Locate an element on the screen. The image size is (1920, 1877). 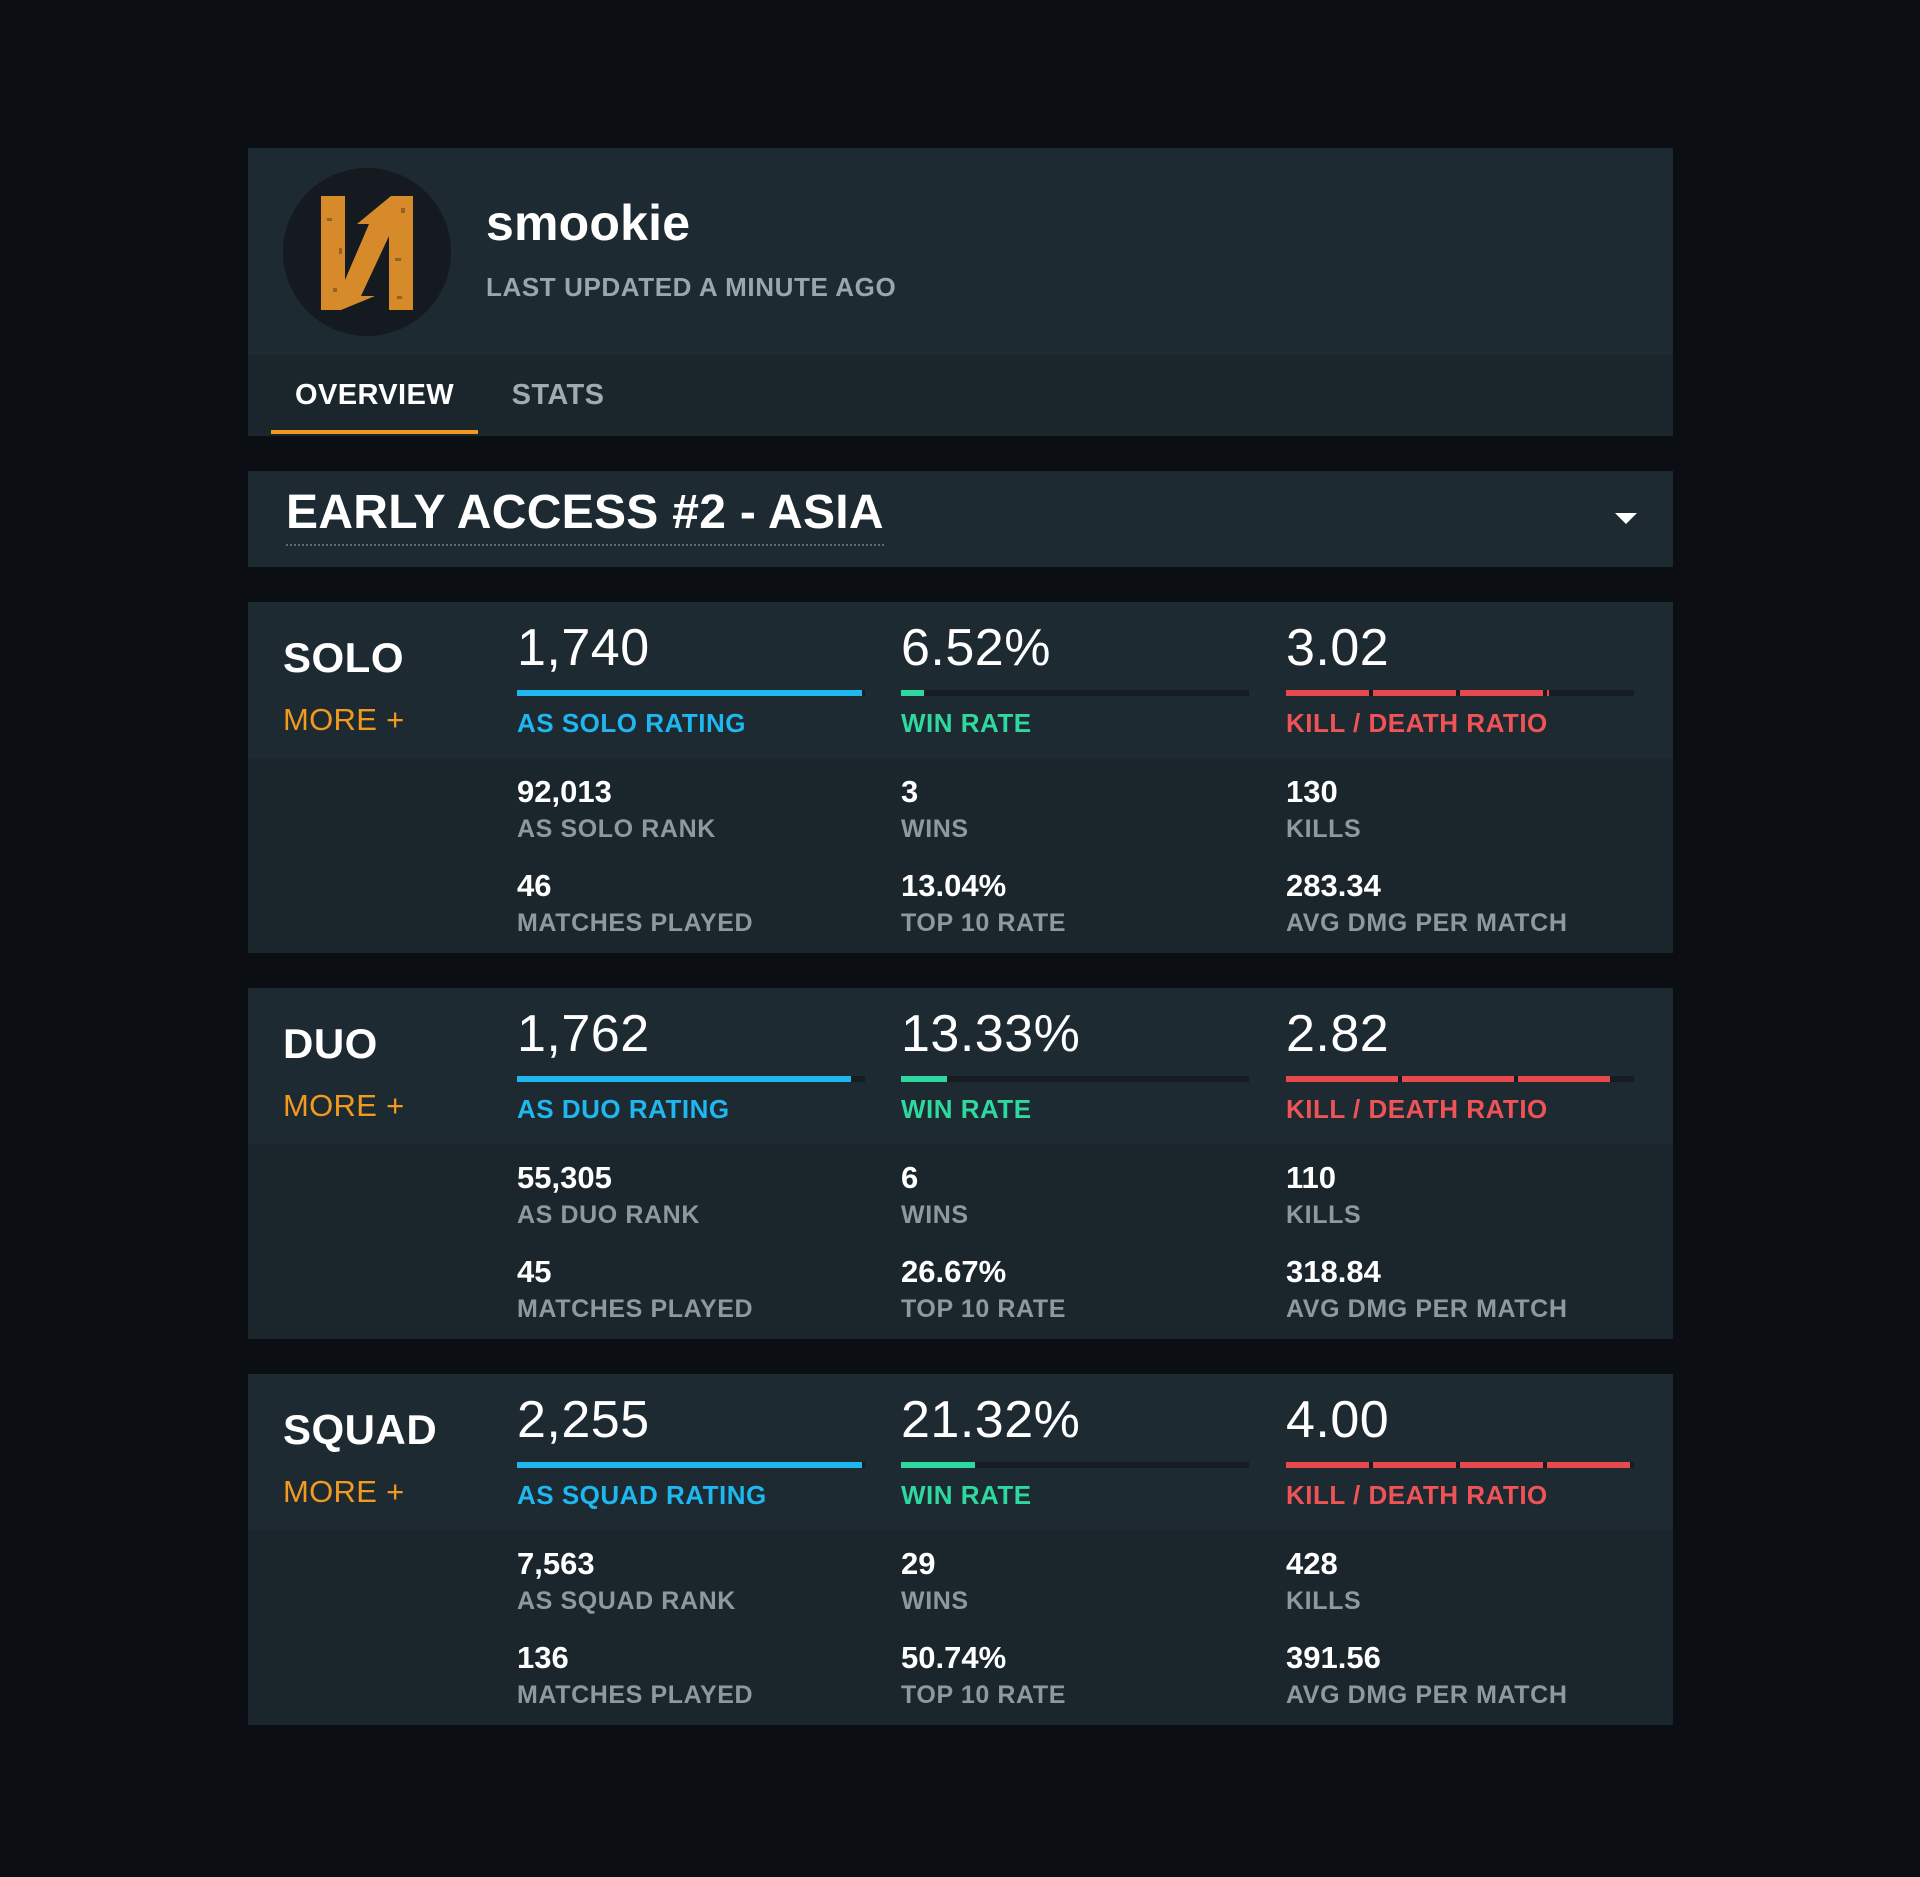
rating-value: 2,255 is located at coordinates (583, 1420).